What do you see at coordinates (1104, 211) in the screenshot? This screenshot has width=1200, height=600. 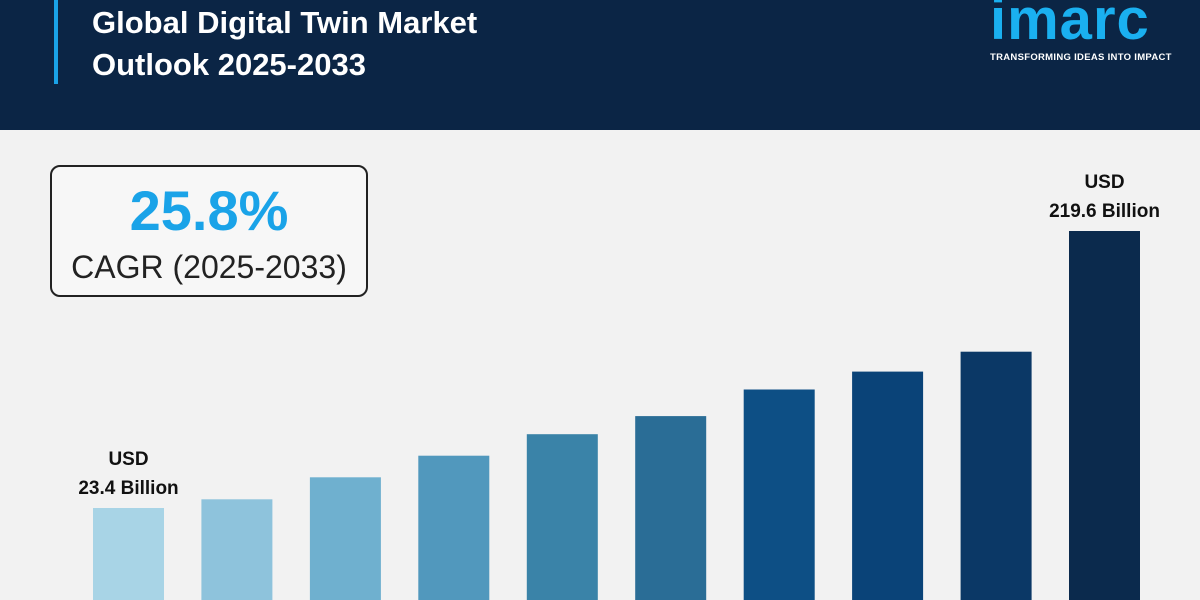 I see `annotation-value-2033: 219.6 Billion` at bounding box center [1104, 211].